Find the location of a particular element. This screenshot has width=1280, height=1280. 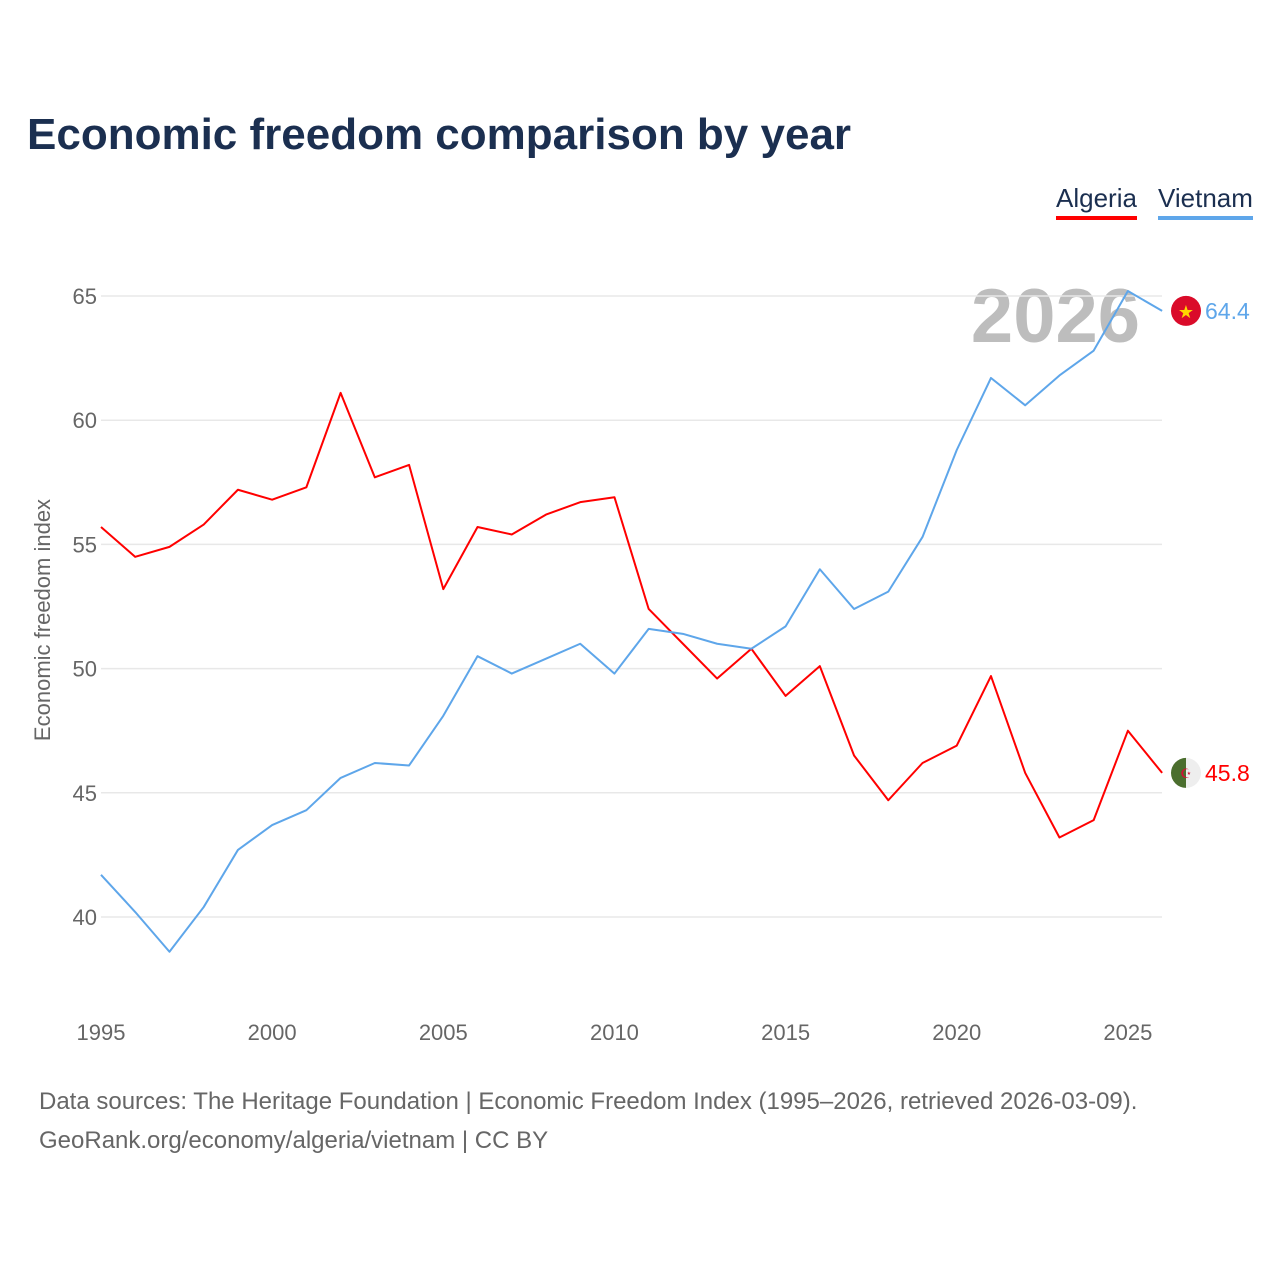

star-icon: ★ is located at coordinates (1186, 312).